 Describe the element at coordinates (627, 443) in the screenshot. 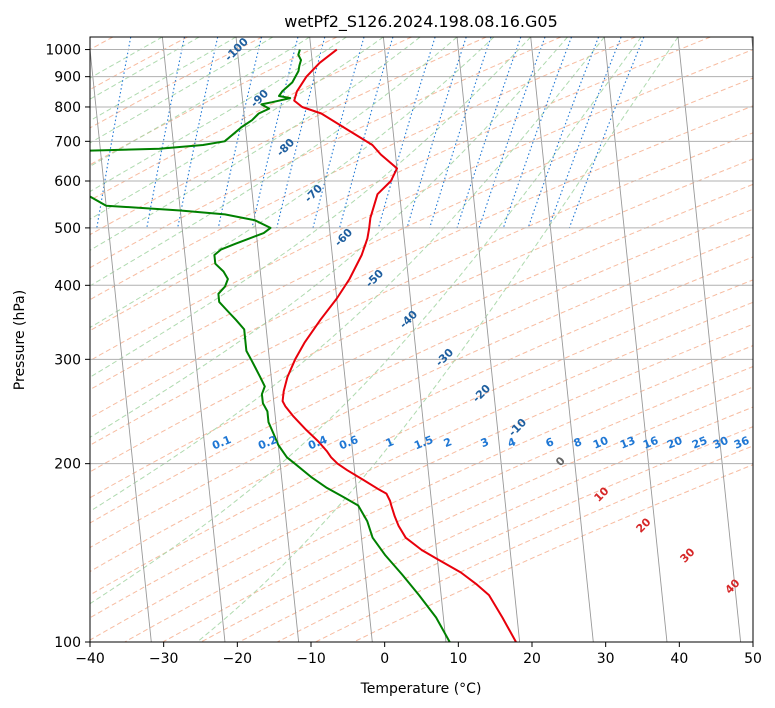

I see `mixing-ratio-label: 13` at that location.